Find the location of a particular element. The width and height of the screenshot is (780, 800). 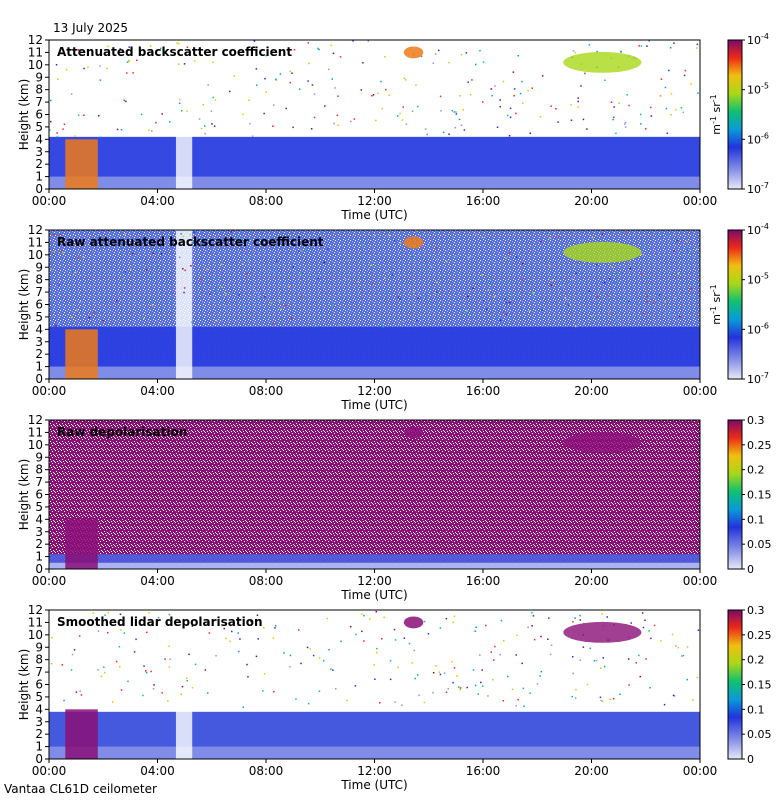

colorbar-tick-label: 0.1 is located at coordinates (756, 519).